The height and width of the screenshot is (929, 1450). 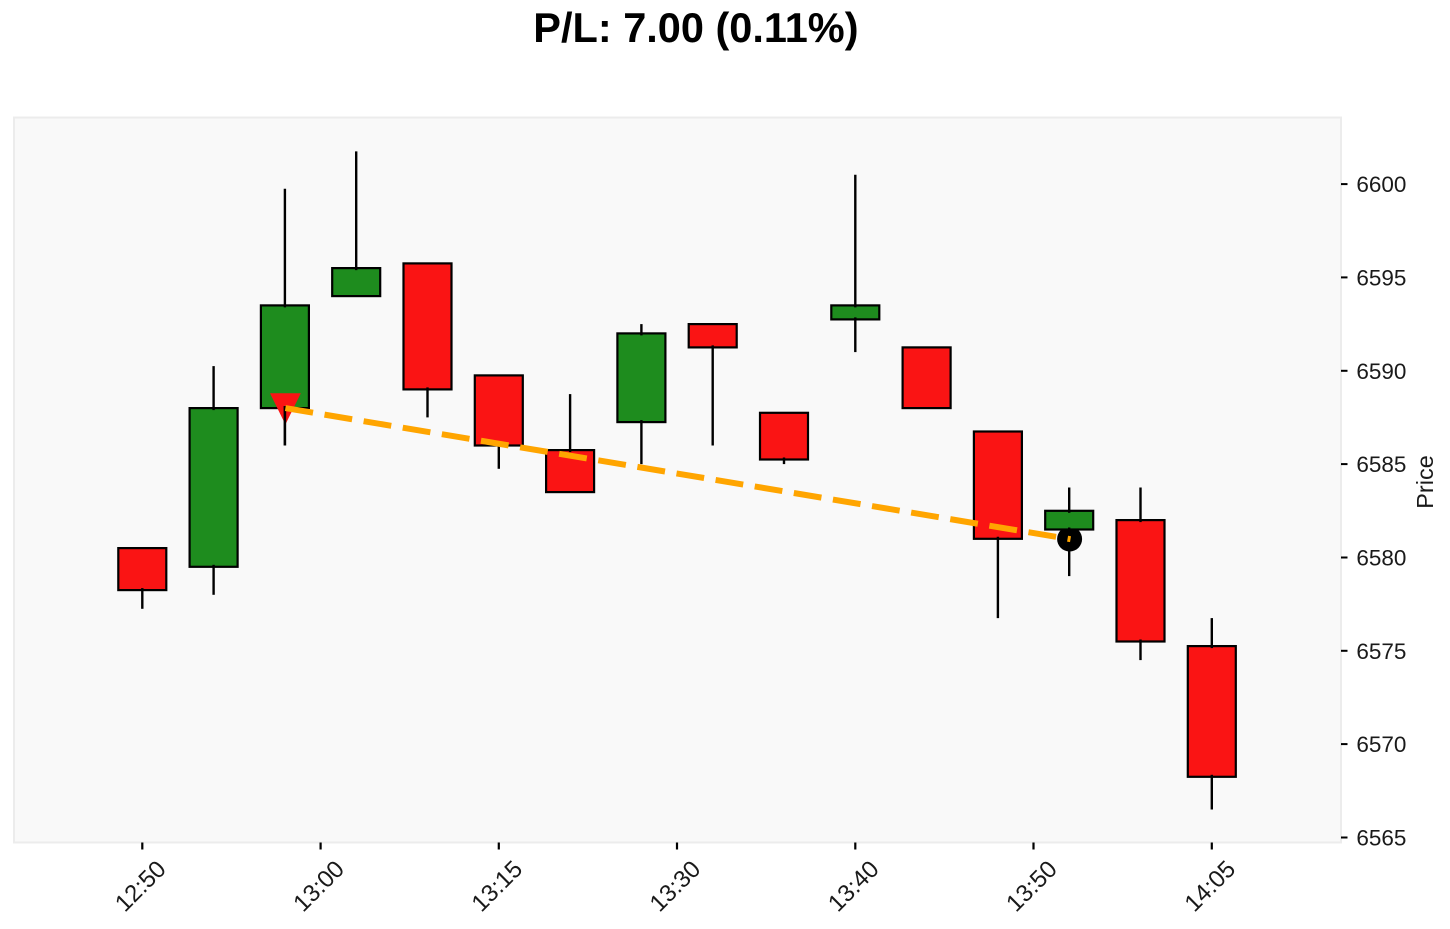 I want to click on svg-text: Price, so click(x=1425, y=482).